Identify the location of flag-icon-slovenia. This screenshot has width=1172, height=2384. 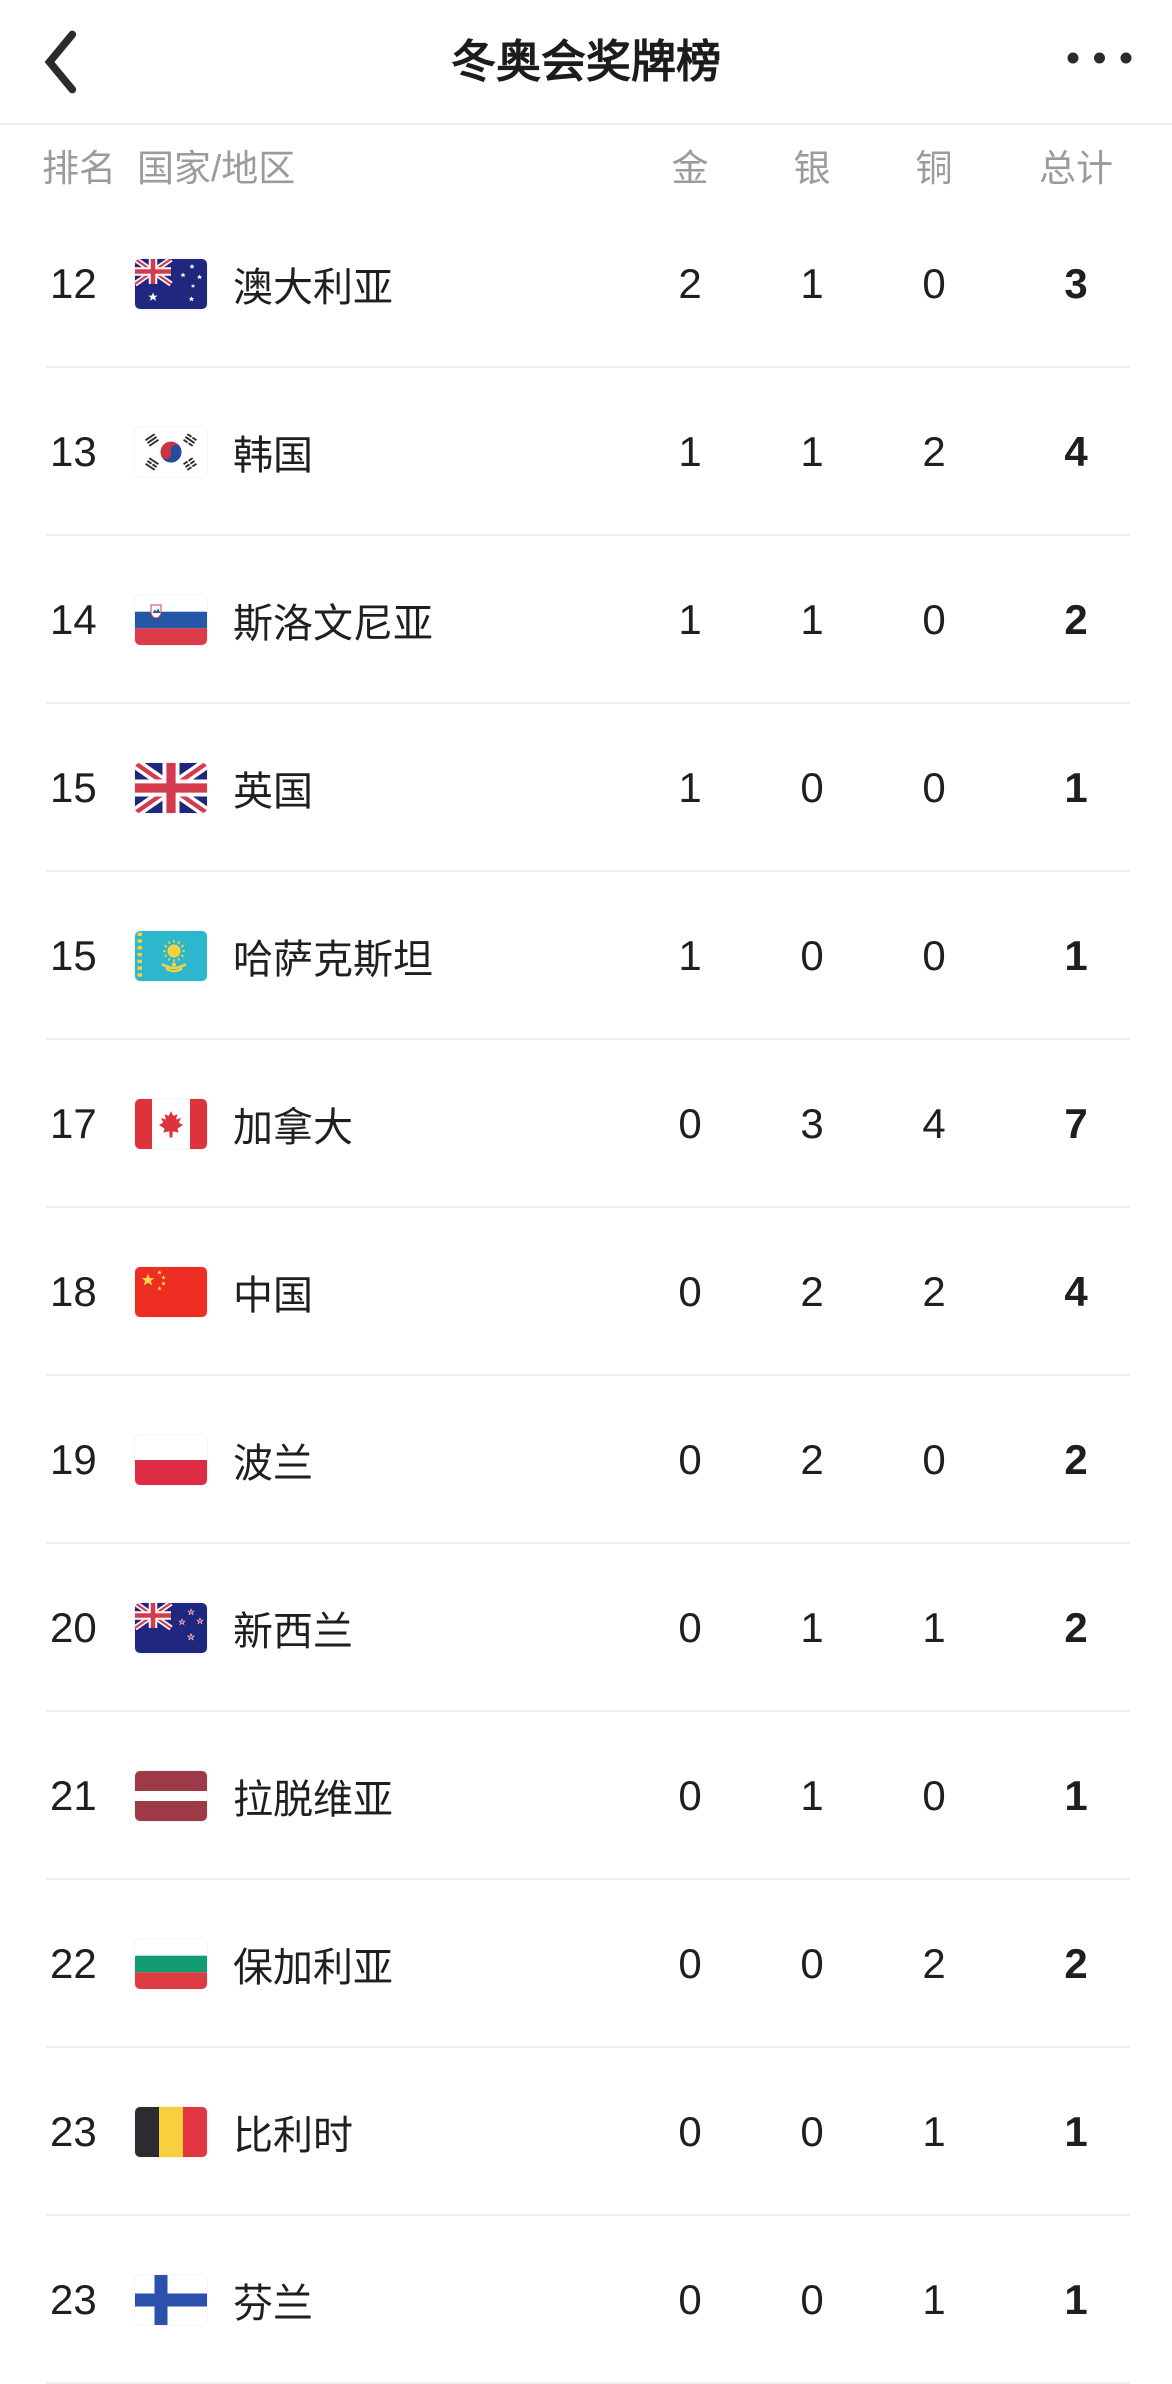
(171, 620).